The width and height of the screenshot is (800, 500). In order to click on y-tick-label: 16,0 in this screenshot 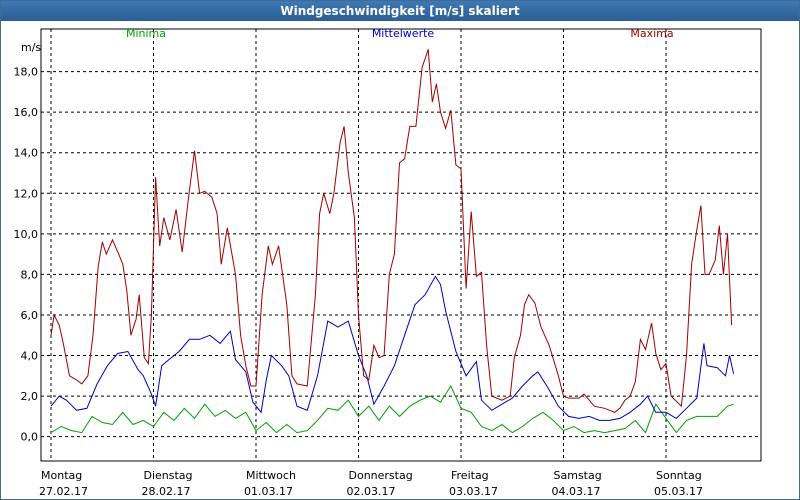, I will do `click(26, 112)`.